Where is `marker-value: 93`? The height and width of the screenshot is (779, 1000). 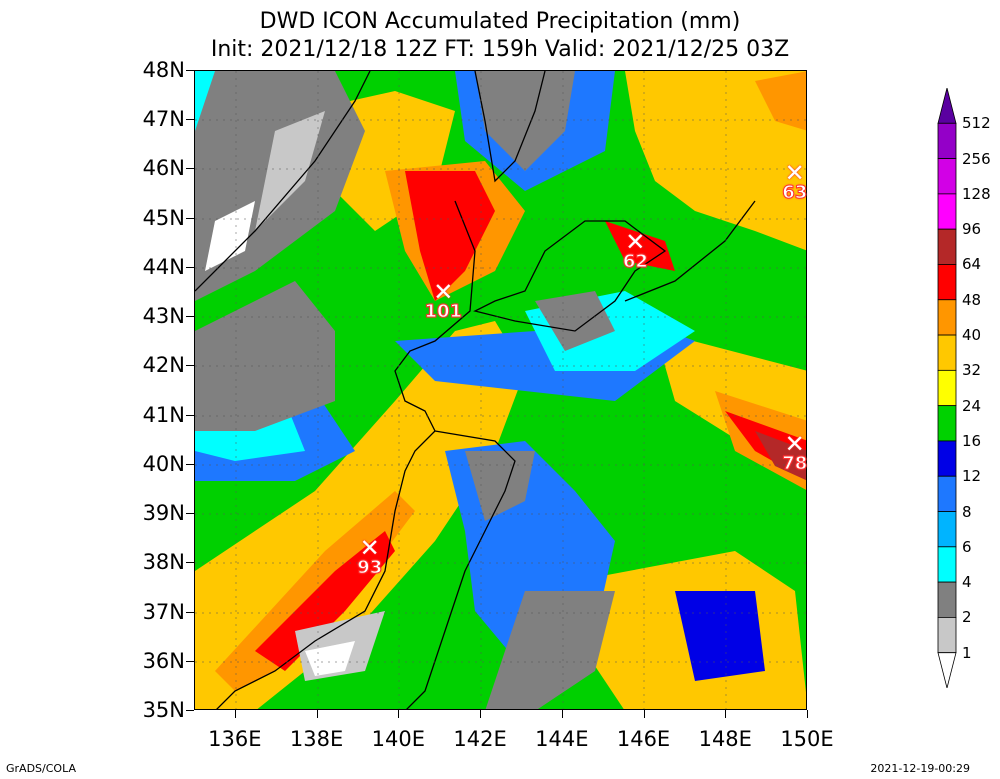 marker-value: 93 is located at coordinates (370, 567).